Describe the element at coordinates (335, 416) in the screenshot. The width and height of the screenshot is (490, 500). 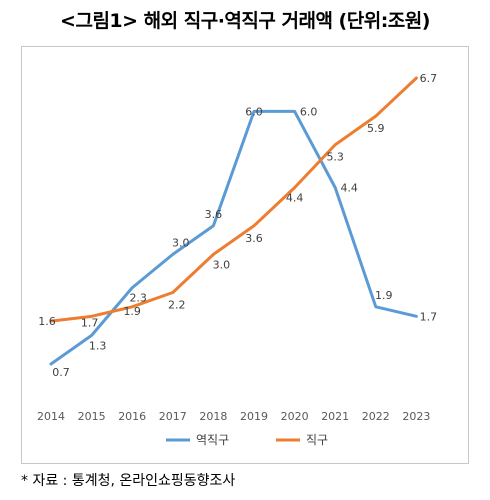
I see `x-tick-label: 2021` at that location.